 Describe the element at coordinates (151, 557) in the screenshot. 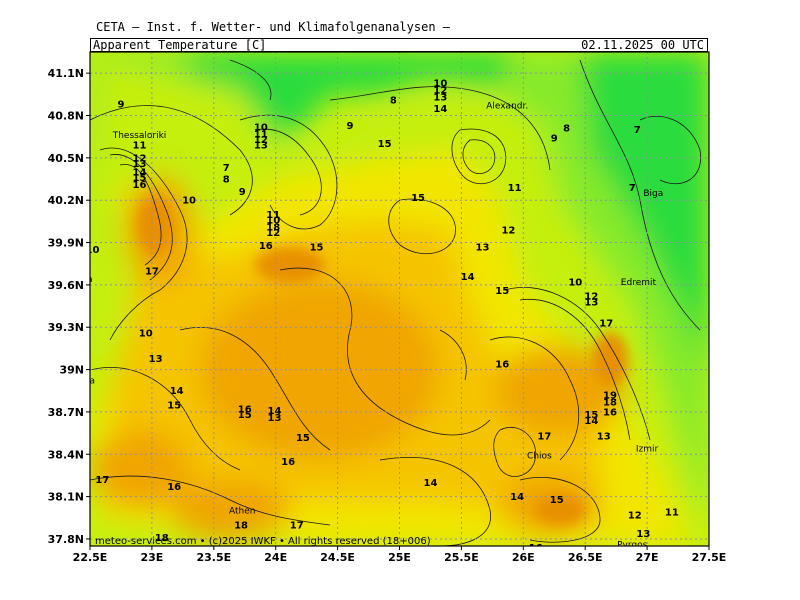

I see `lon-tick-label: 23E` at that location.